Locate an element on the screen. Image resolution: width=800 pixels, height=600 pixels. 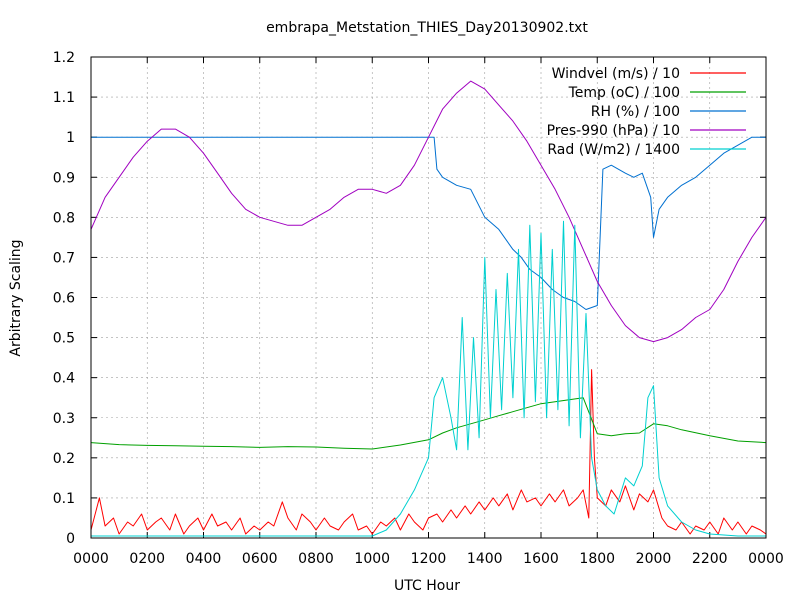
legend-label: RH (%) / 100 is located at coordinates (635, 112).